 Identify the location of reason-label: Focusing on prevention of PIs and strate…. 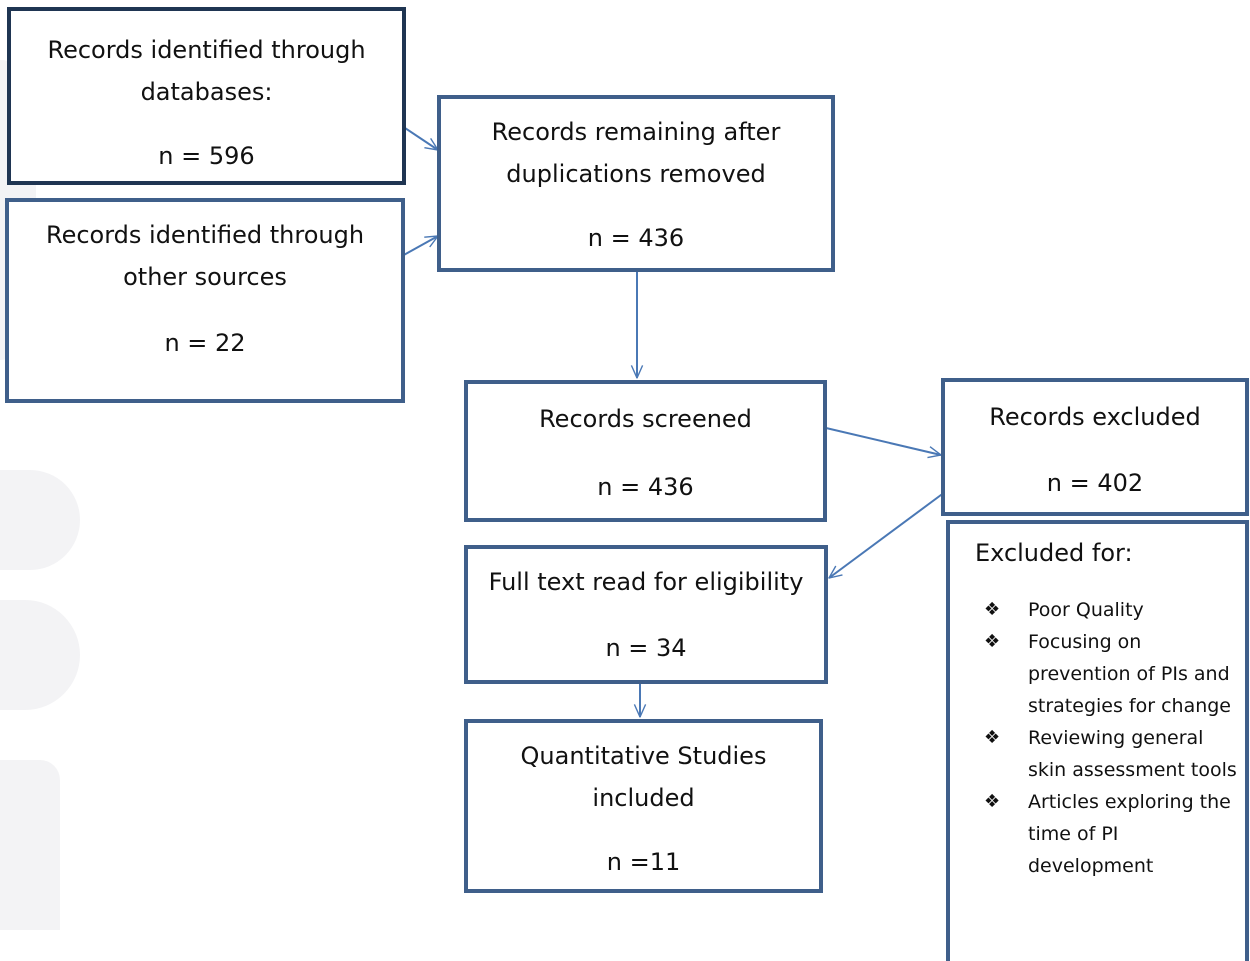
(1129, 674).